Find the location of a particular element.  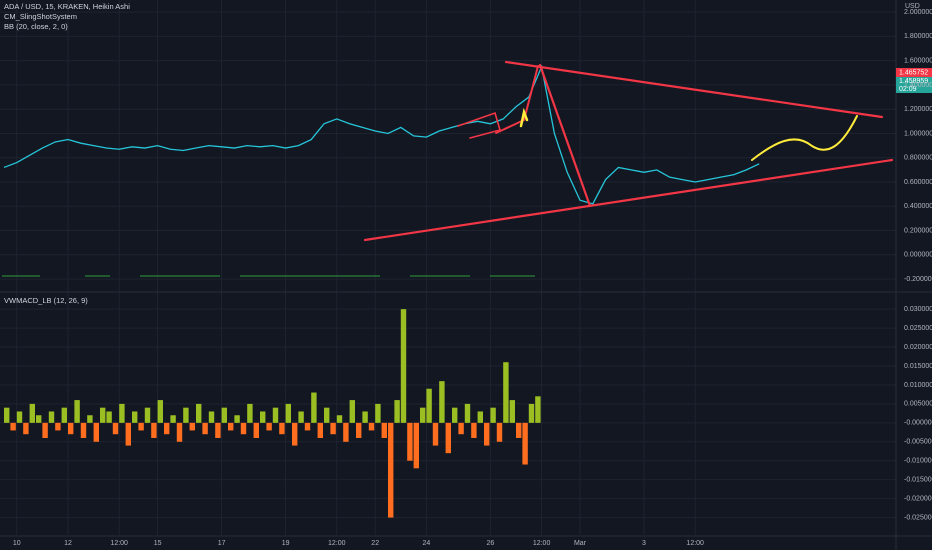

x-tick-label: Mar is located at coordinates (580, 543).